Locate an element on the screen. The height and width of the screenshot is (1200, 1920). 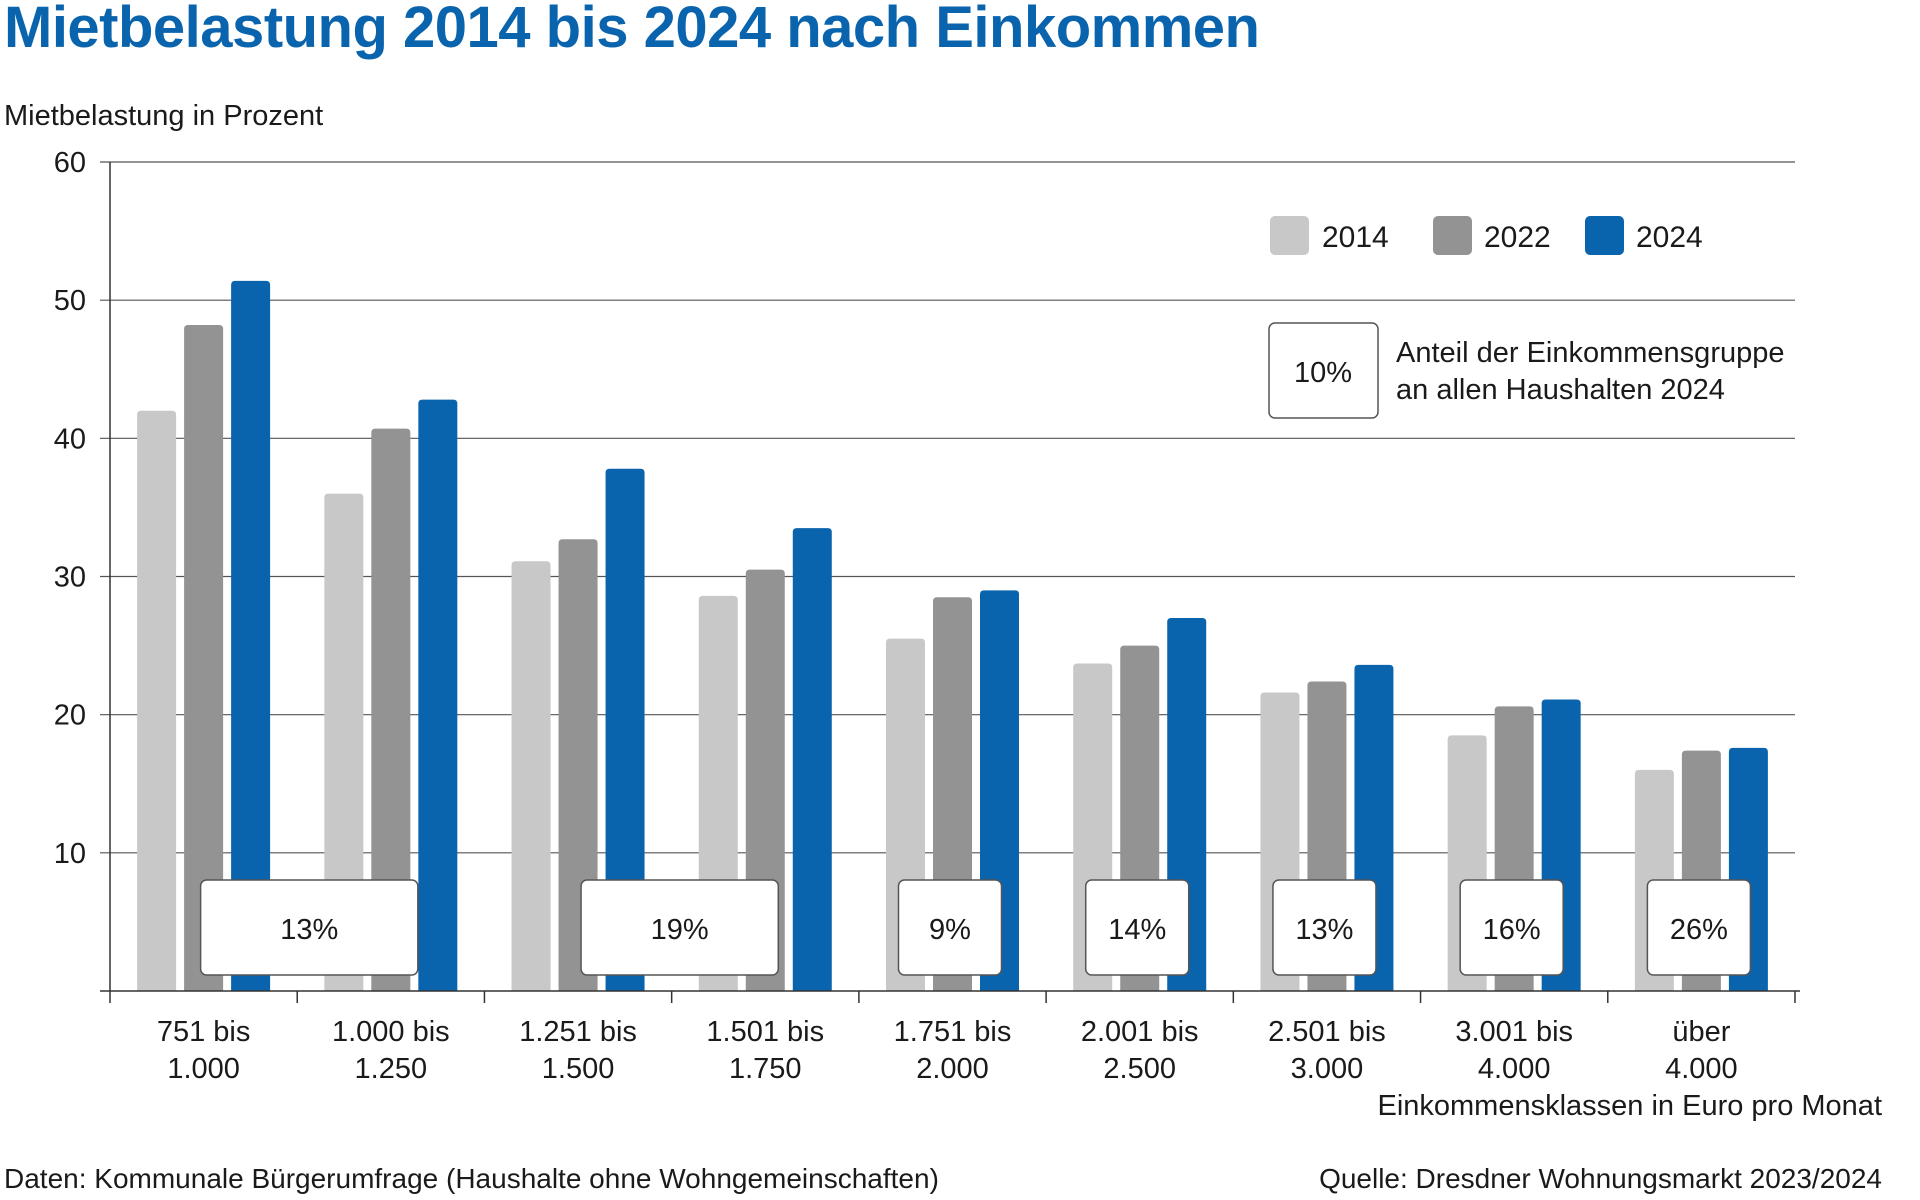
legend-swatch-2024 is located at coordinates (1604, 235).